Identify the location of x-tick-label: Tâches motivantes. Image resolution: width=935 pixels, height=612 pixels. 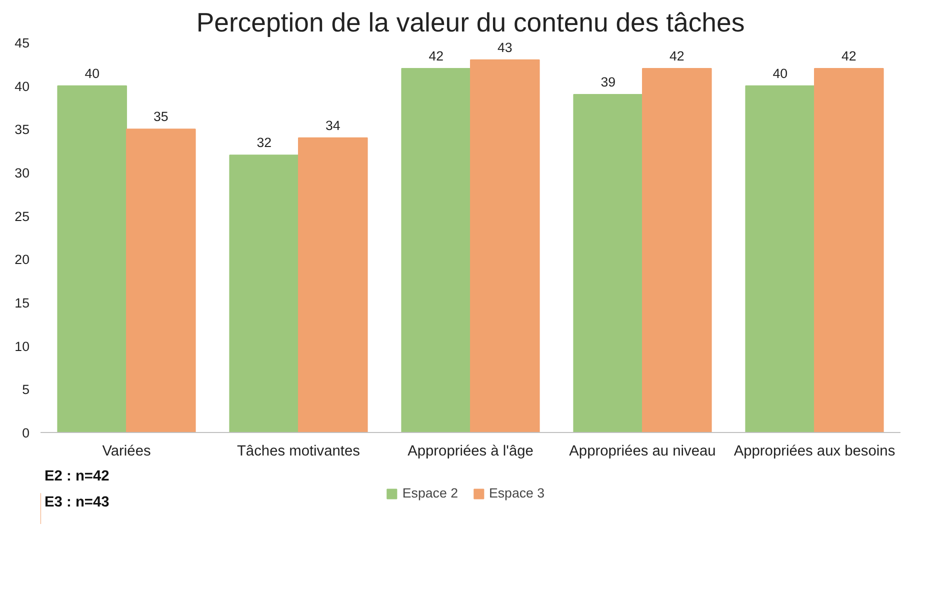
(298, 452).